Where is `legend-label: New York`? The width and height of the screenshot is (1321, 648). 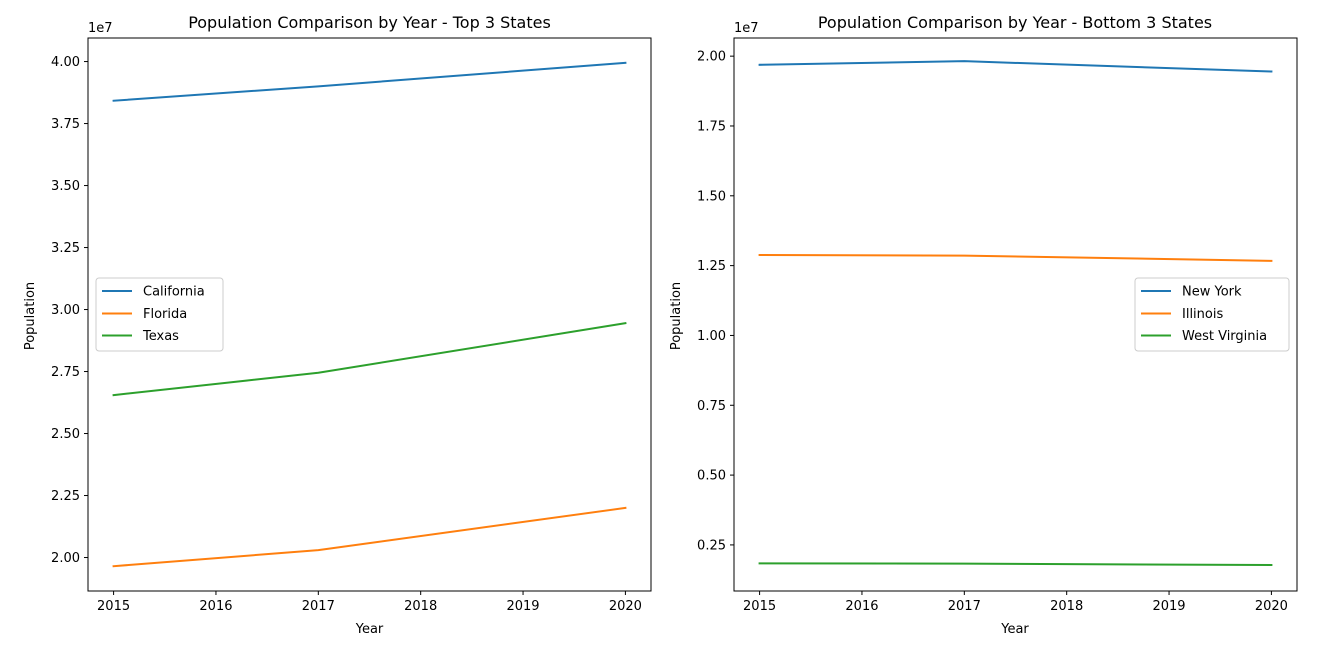 legend-label: New York is located at coordinates (1212, 292).